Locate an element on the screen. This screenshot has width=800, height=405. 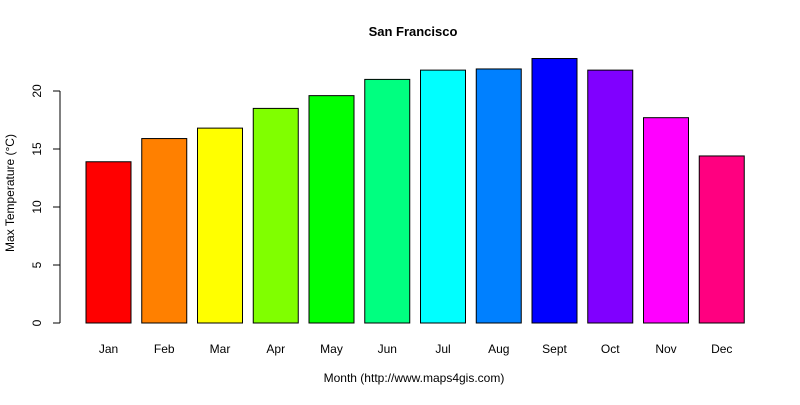
bar-dec is located at coordinates (721, 239).